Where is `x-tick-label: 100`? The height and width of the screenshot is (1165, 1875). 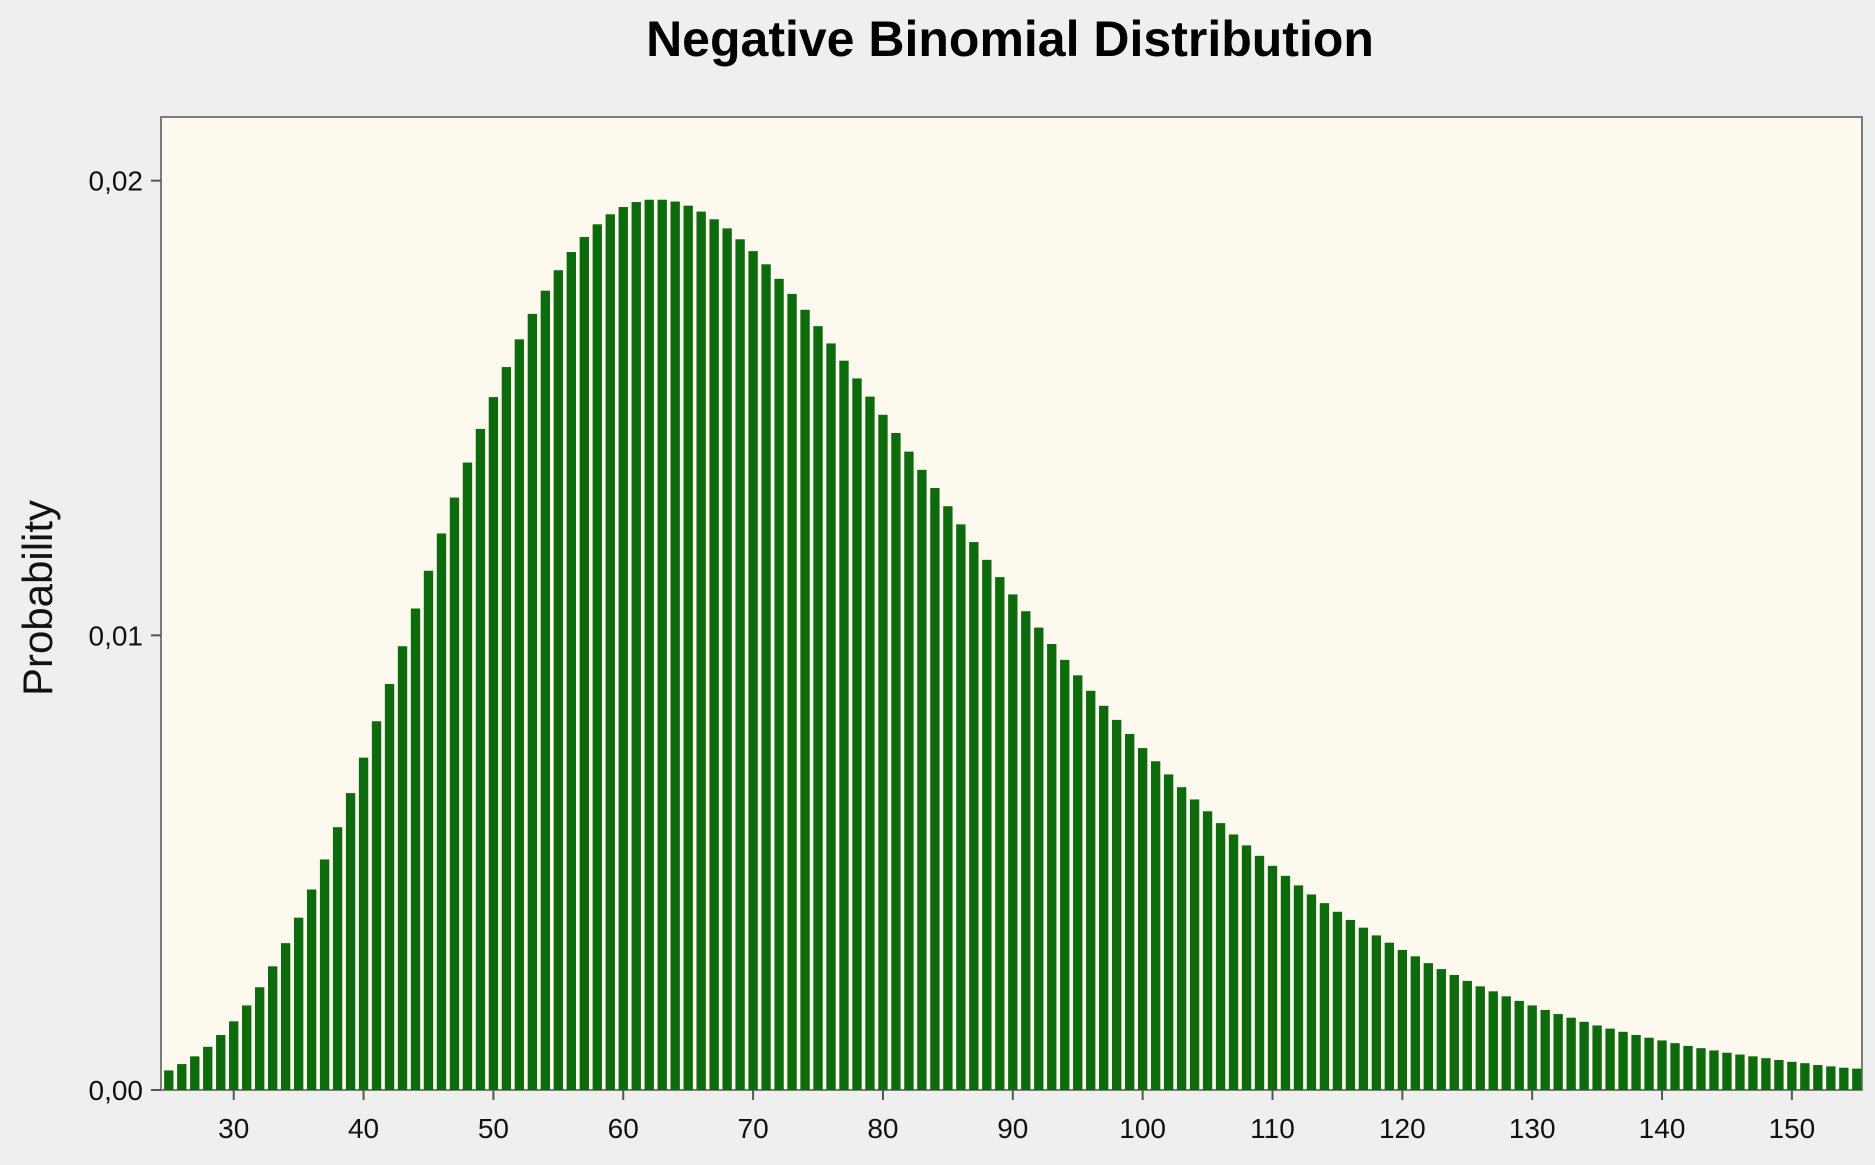
x-tick-label: 100 is located at coordinates (1142, 1128).